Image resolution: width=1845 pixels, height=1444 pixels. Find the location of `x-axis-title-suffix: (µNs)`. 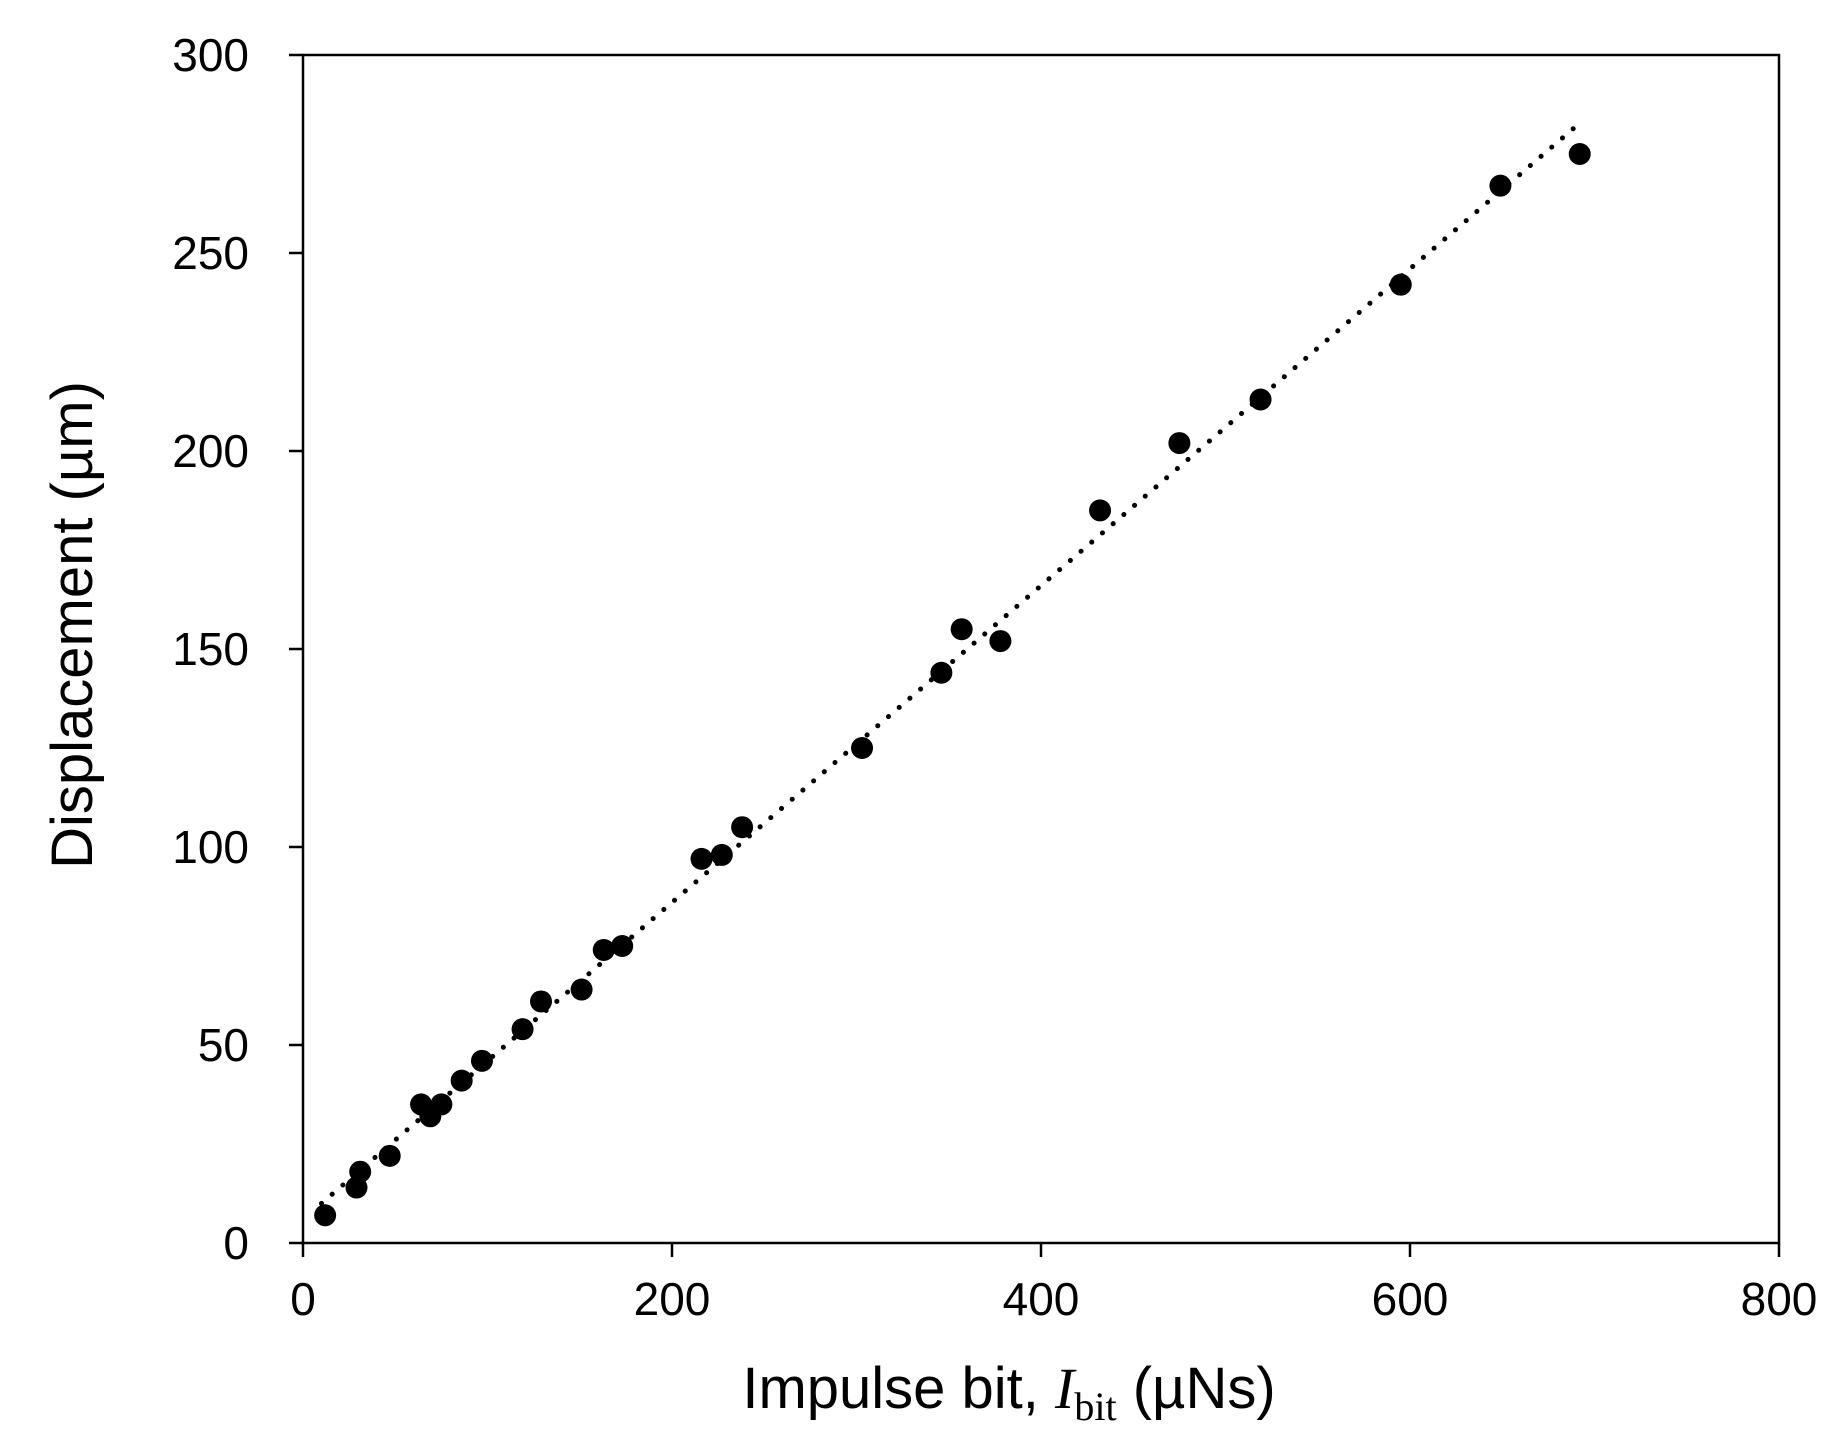

x-axis-title-suffix: (µNs) is located at coordinates (1196, 1388).